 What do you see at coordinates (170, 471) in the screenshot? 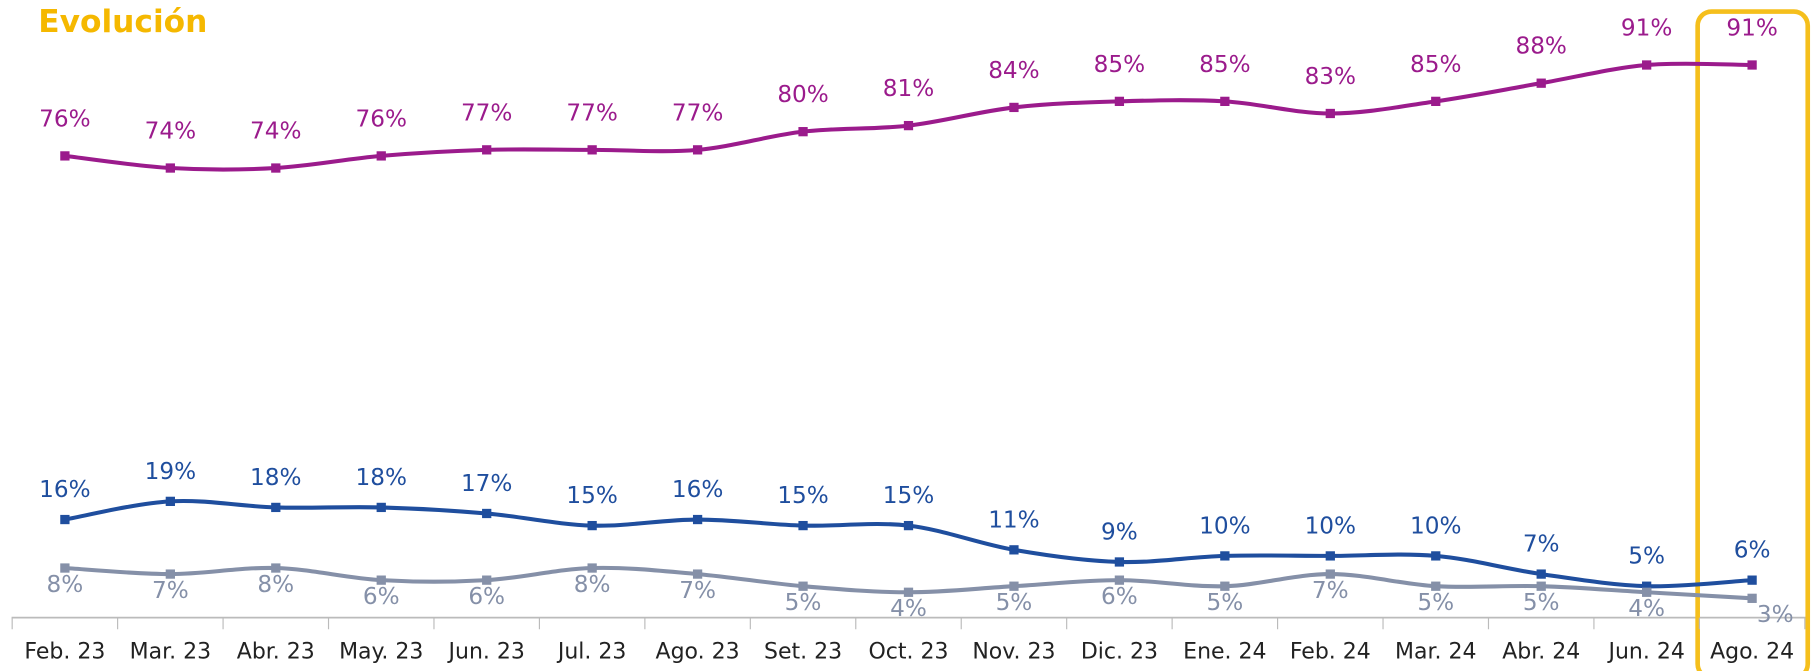
I see `data-label: 19%` at bounding box center [170, 471].